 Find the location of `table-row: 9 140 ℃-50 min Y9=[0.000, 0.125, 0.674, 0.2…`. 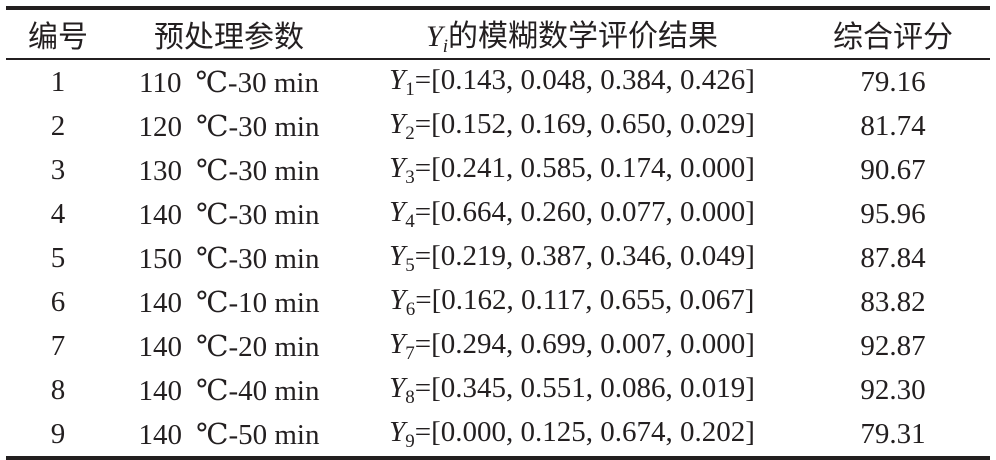

table-row: 9 140 ℃-50 min Y9=[0.000, 0.125, 0.674, 0.2… is located at coordinates (498, 435).